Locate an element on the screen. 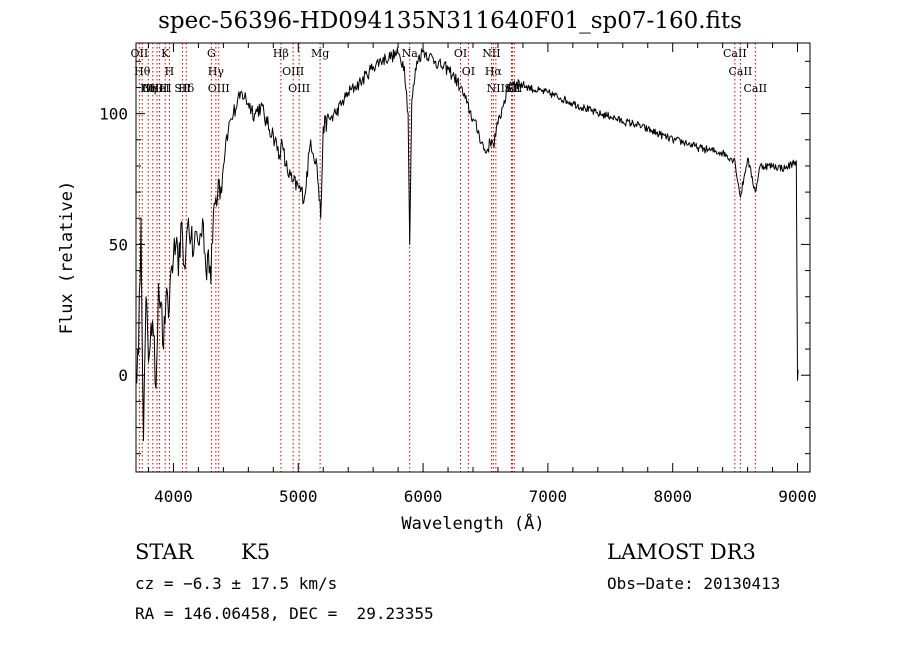 This screenshot has width=900, height=649. object-subclass: K5 is located at coordinates (256, 552).